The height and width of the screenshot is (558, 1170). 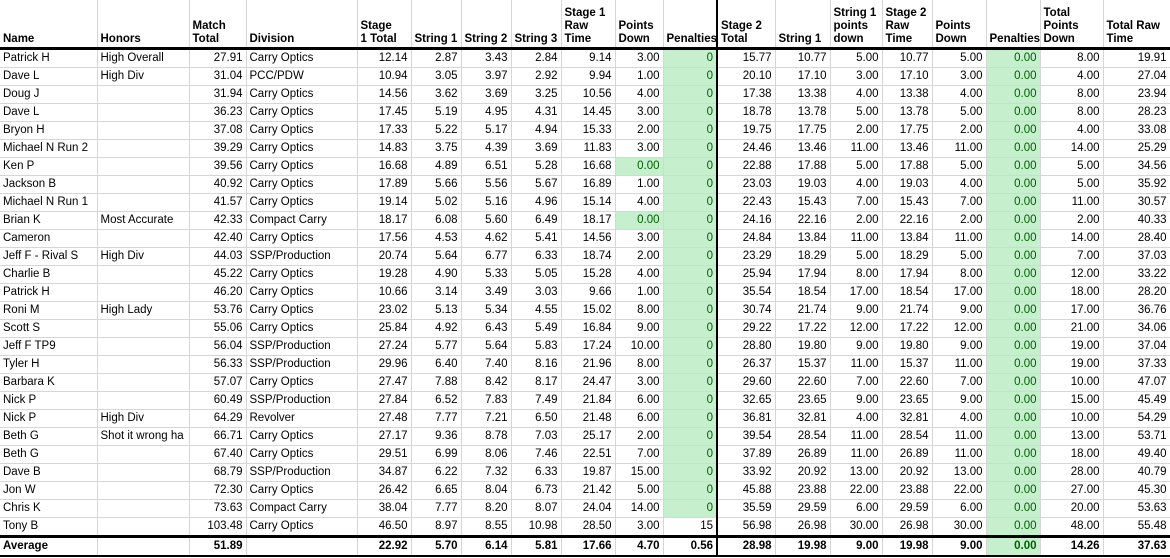 I want to click on cell-name: Nick P, so click(x=49, y=418).